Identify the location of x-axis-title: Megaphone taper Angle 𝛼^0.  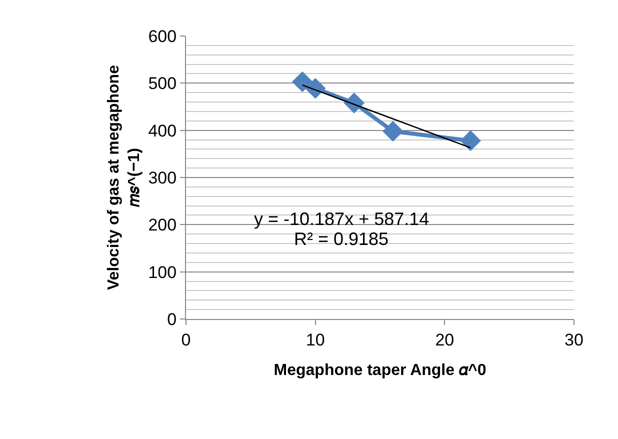
(380, 371).